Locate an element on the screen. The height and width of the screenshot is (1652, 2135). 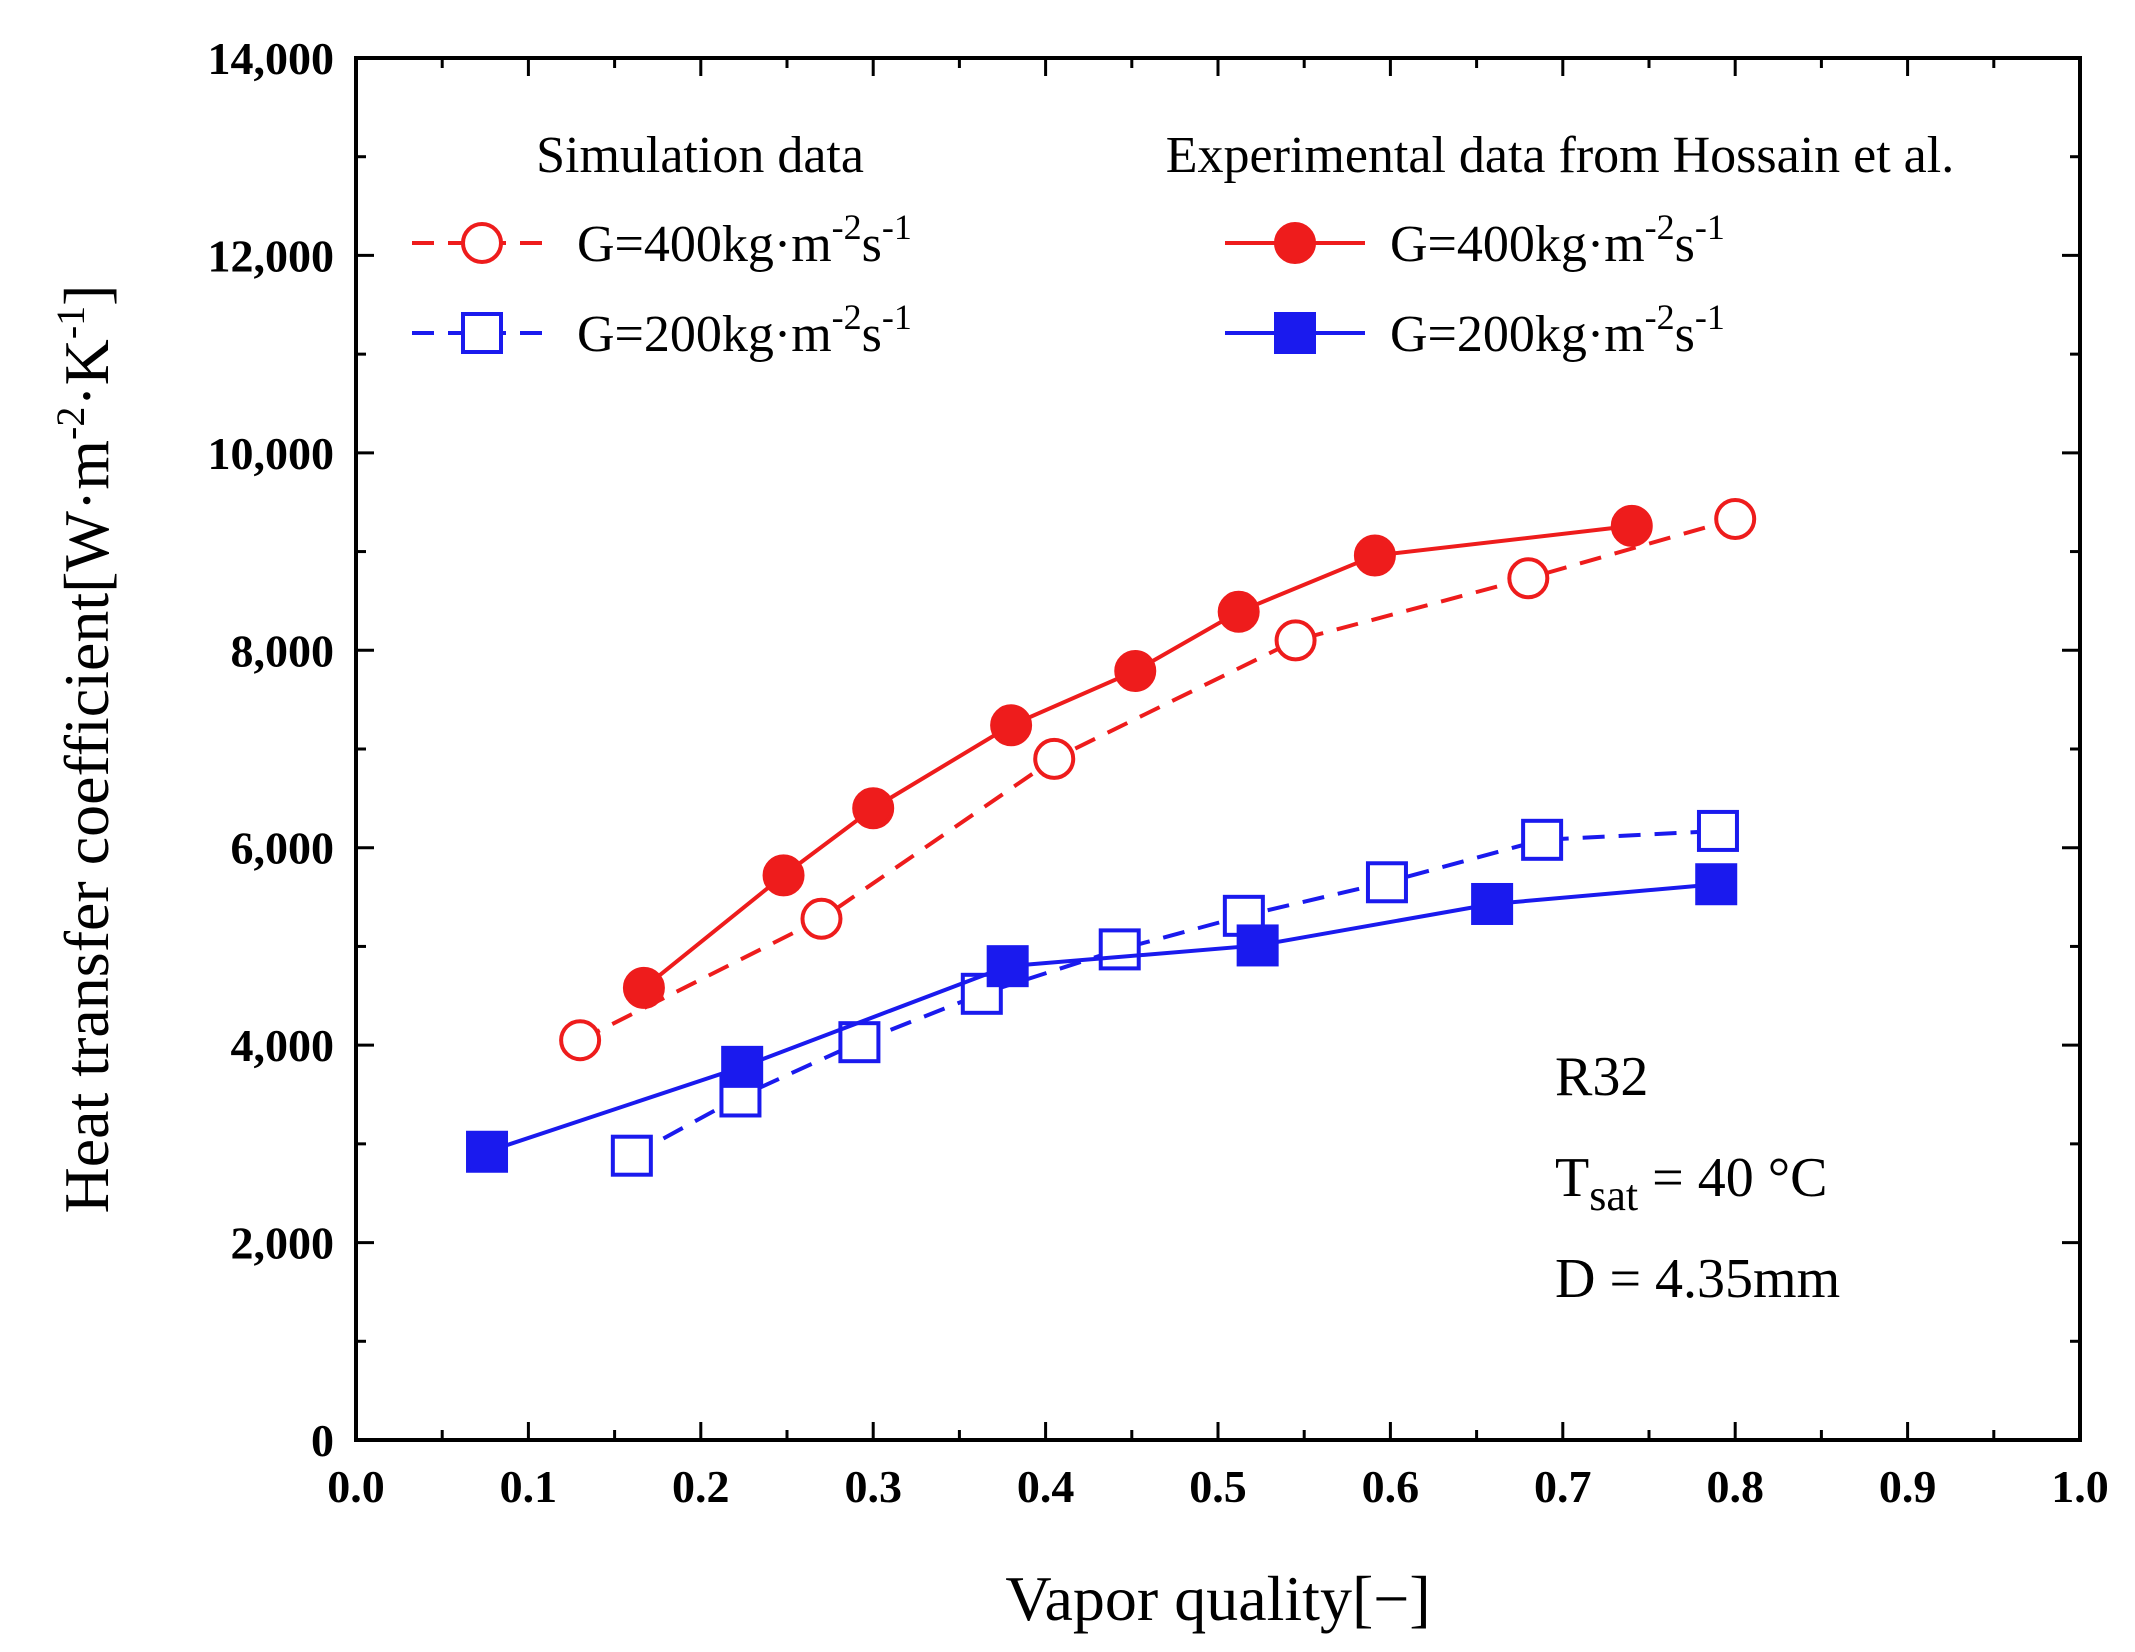
legend-entry-experimental-g-400: G=400kg·m-2s-1 is located at coordinates (1475, 240).